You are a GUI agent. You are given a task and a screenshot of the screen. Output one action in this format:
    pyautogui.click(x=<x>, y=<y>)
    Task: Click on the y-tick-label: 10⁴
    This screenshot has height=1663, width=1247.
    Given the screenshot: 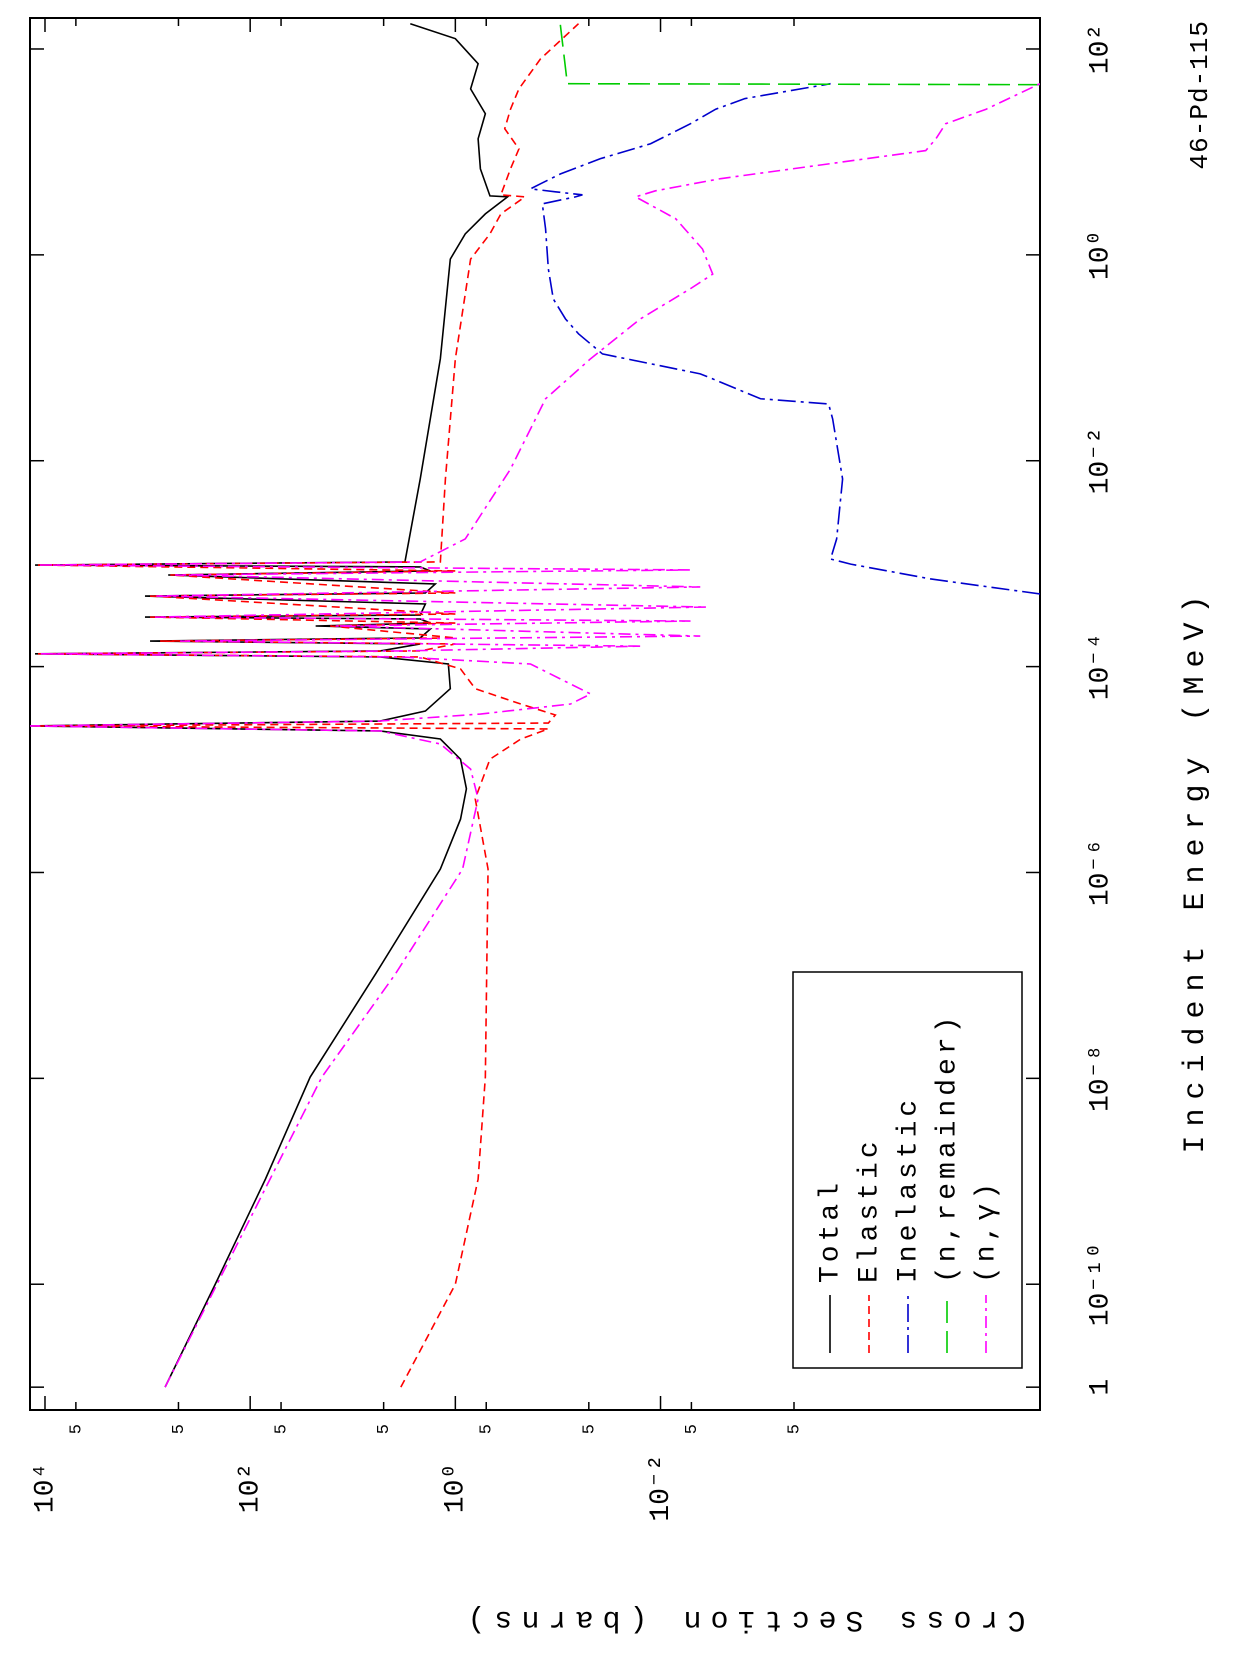 What is the action you would take?
    pyautogui.click(x=45, y=1488)
    